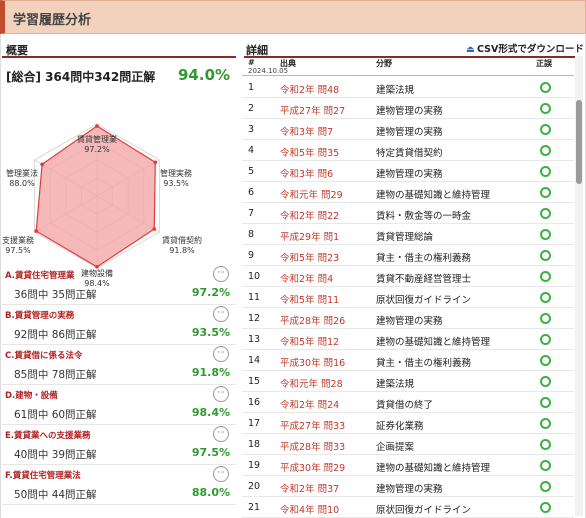 The image size is (586, 518). I want to click on table-row: 17 平成27年 問33 証券化業務, so click(408, 423).